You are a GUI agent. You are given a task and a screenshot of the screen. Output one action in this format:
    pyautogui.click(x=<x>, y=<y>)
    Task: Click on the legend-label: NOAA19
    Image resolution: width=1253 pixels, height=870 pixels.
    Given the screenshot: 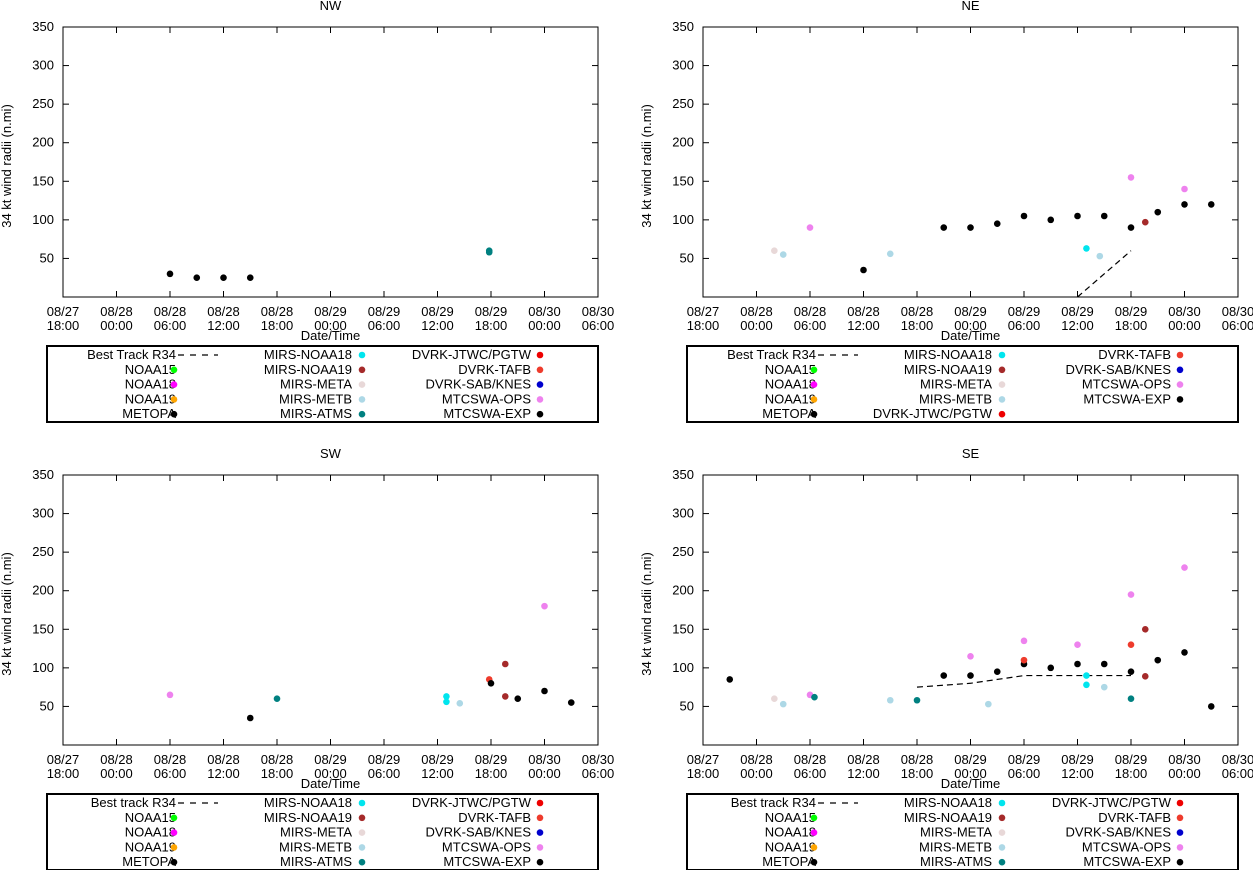 What is the action you would take?
    pyautogui.click(x=790, y=846)
    